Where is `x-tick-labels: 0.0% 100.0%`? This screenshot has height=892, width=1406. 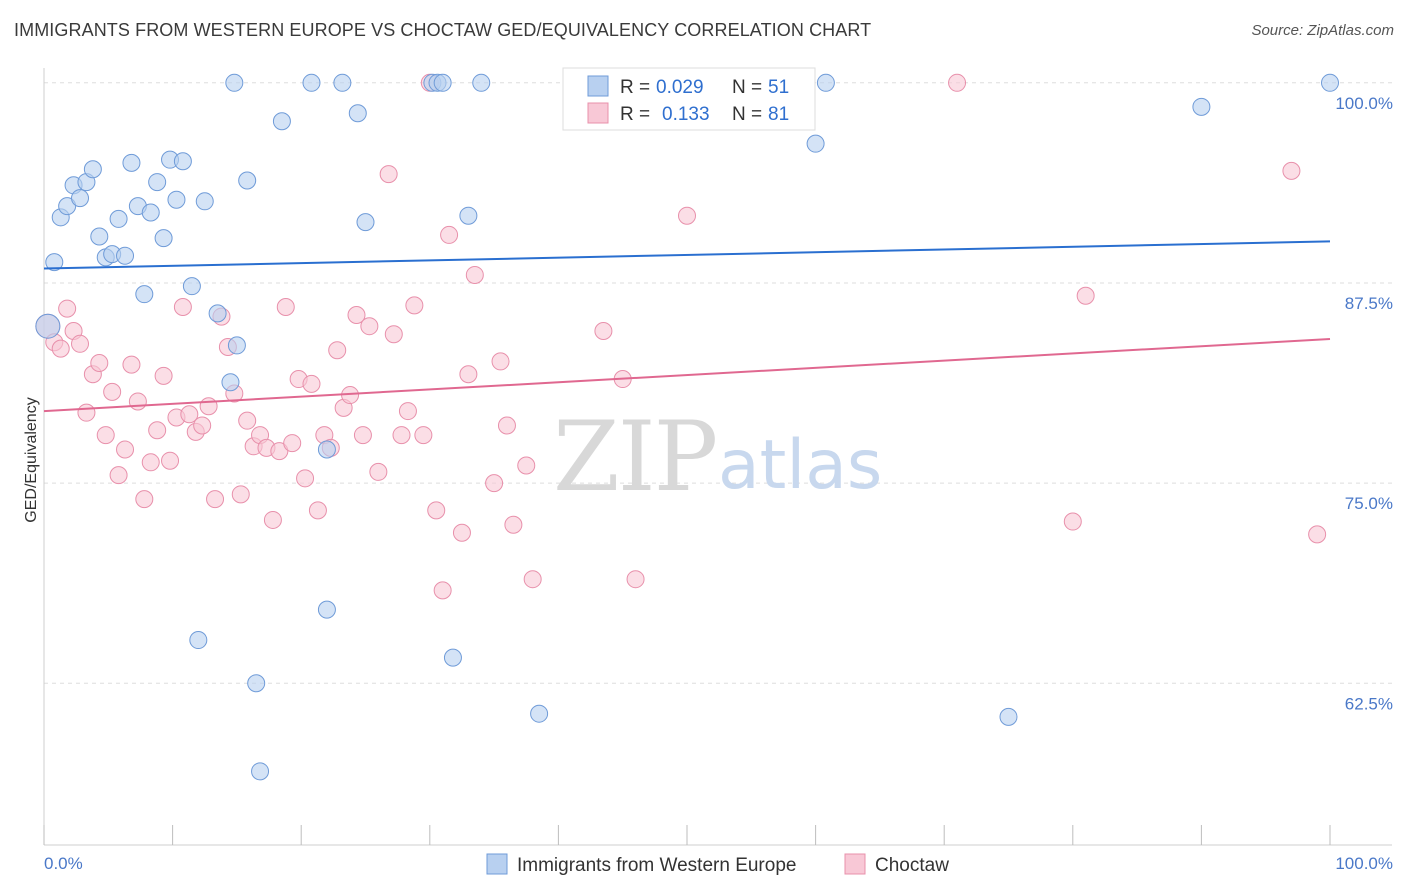 x-tick-labels: 0.0% 100.0% is located at coordinates (718, 863).